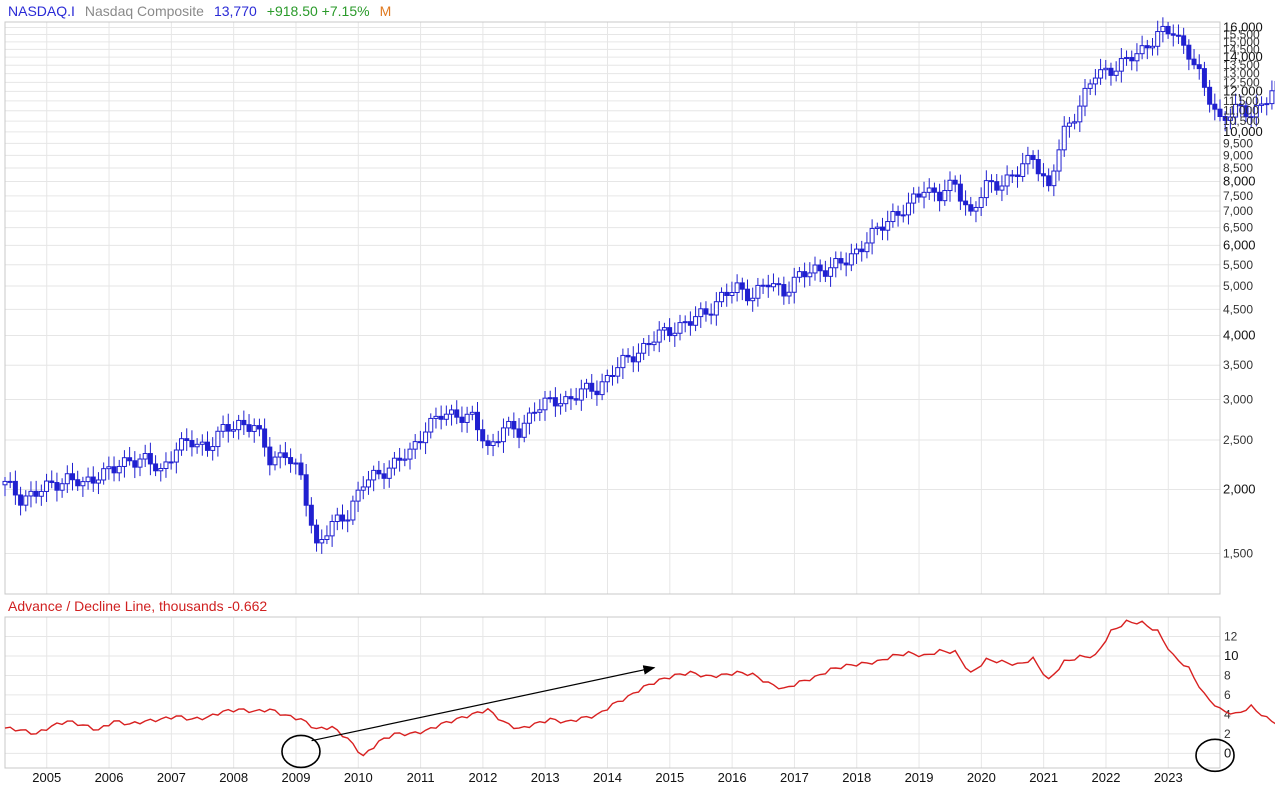 This screenshot has width=1275, height=790. Describe the element at coordinates (545, 777) in the screenshot. I see `x-tick-label: 2013` at that location.